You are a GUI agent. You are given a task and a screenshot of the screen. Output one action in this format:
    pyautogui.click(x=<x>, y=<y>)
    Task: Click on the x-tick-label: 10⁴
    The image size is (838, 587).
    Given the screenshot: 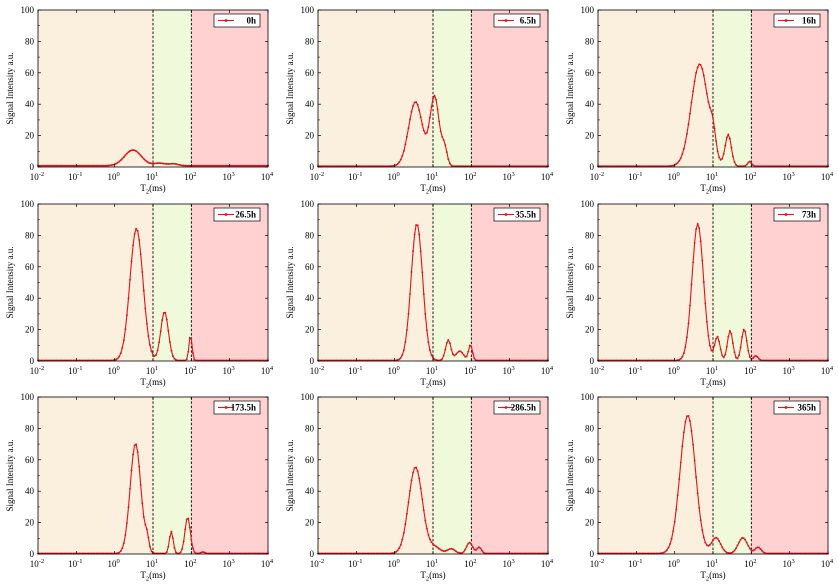 What is the action you would take?
    pyautogui.click(x=267, y=370)
    